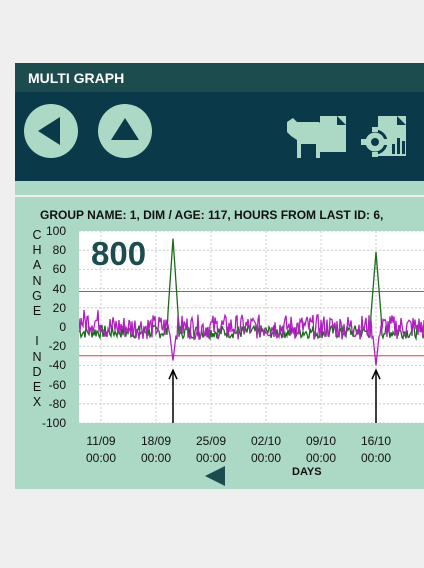 The height and width of the screenshot is (568, 424). Describe the element at coordinates (321, 137) in the screenshot. I see `cow-document-icon` at that location.